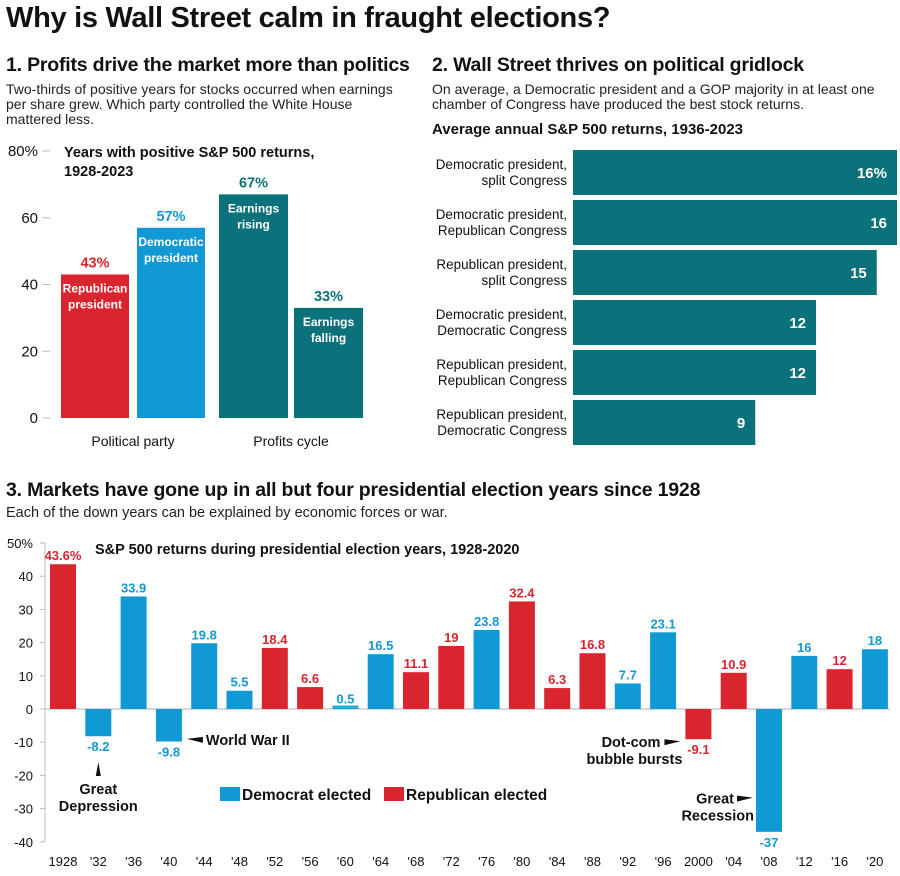  What do you see at coordinates (239, 682) in the screenshot?
I see `chart3-value-label: 5.5` at bounding box center [239, 682].